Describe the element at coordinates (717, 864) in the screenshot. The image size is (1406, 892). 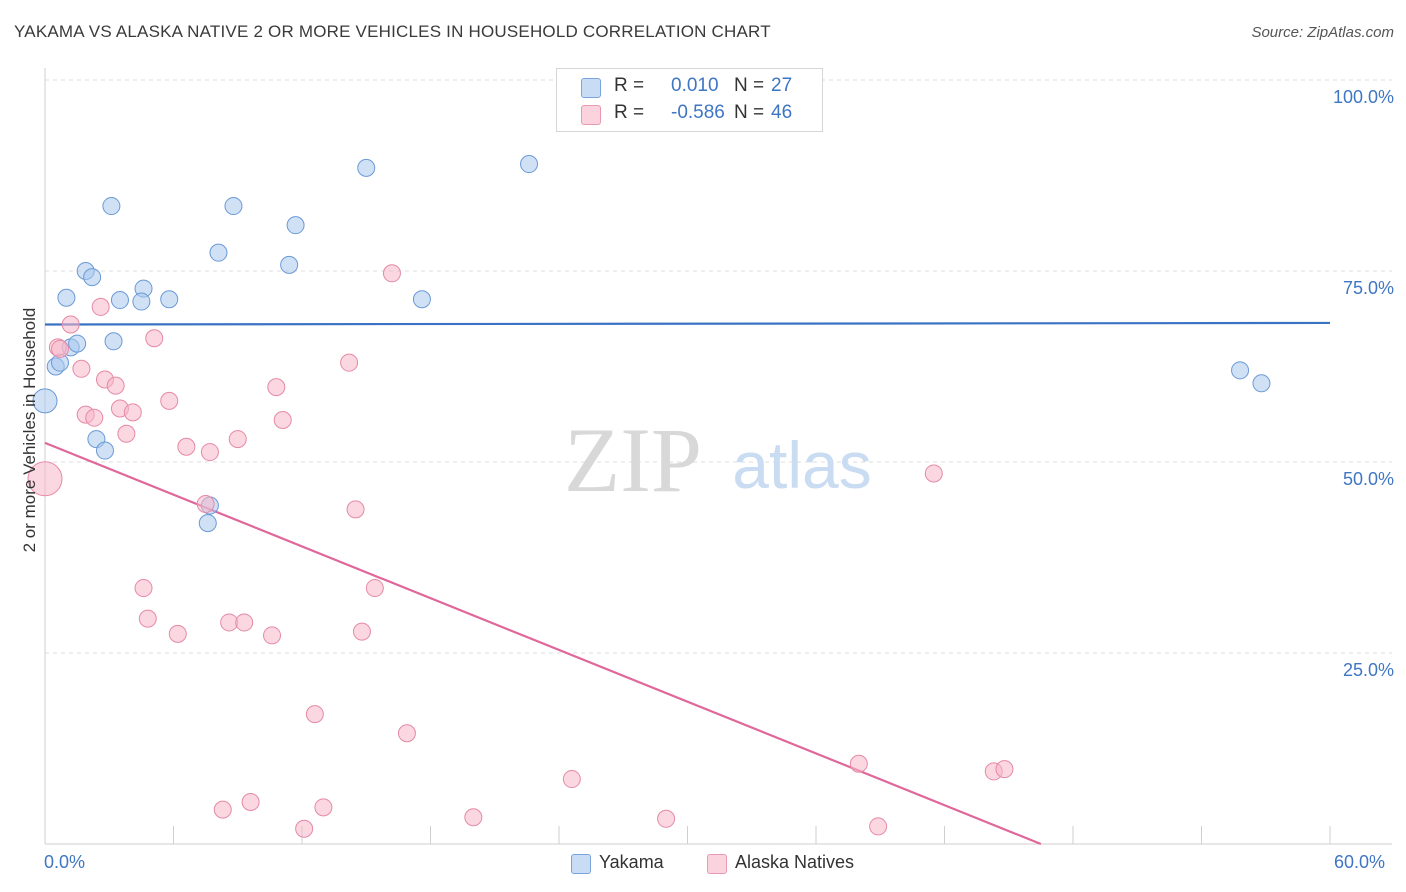
I see `legend-swatch-alaska-natives` at that location.